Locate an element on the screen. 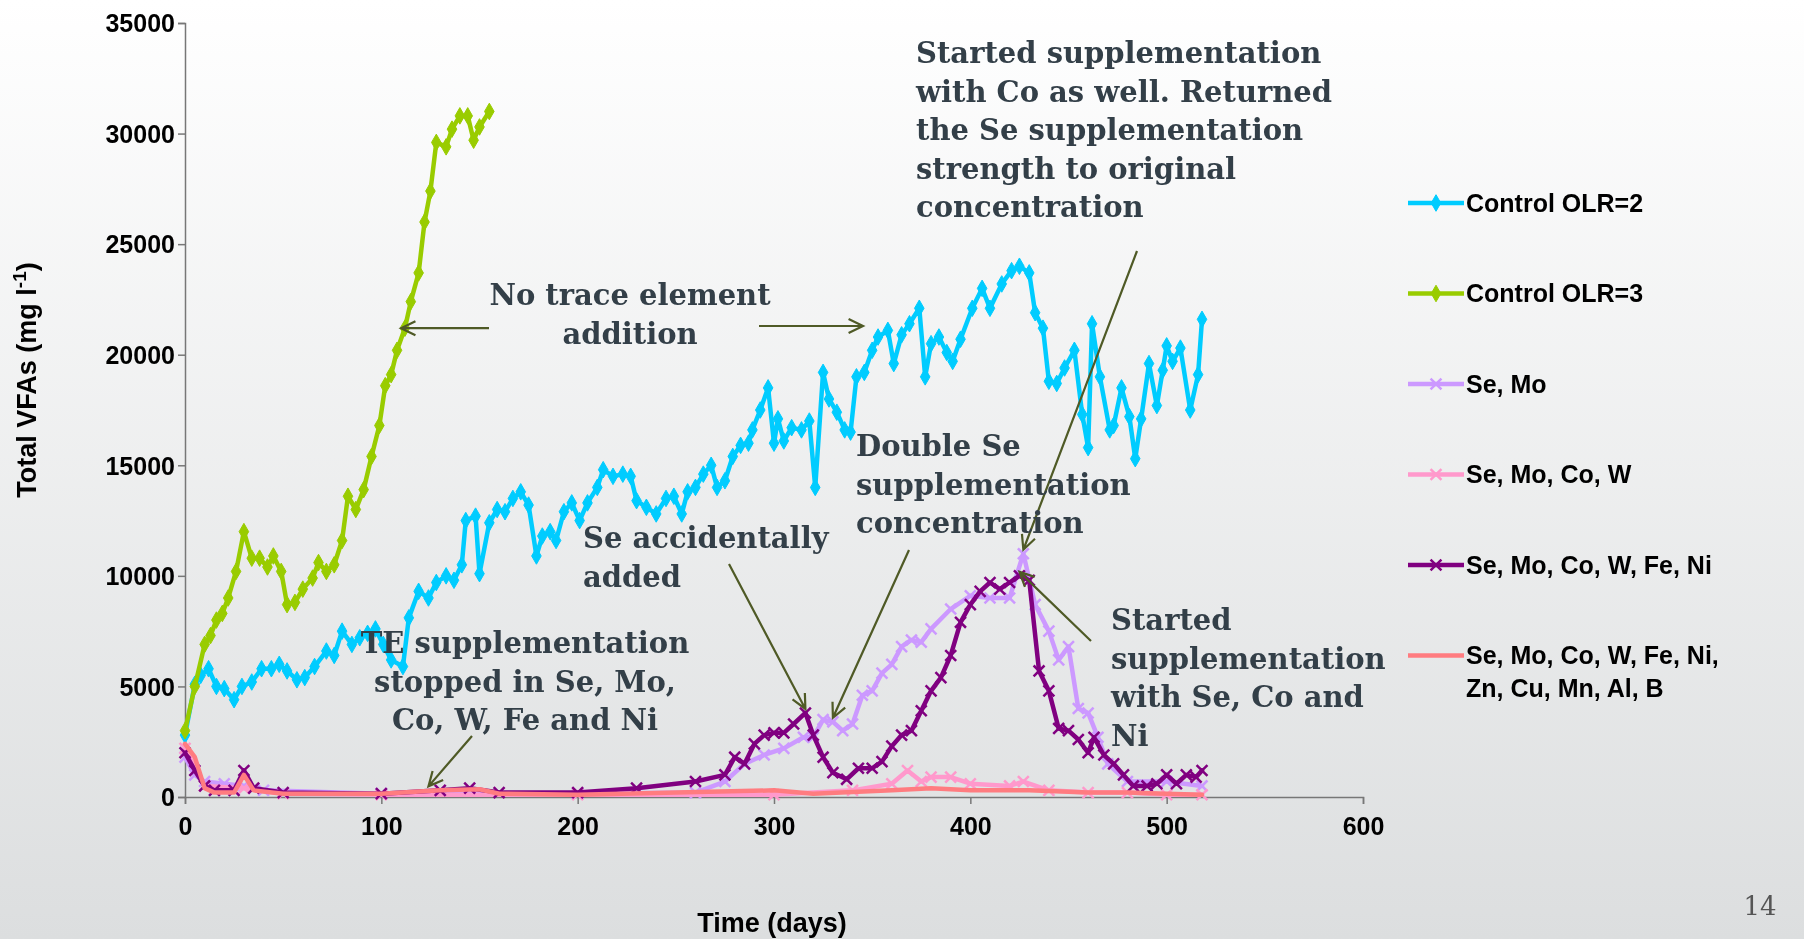 The height and width of the screenshot is (939, 1804). legend-label: Se, Mo, Co, W is located at coordinates (1549, 474).